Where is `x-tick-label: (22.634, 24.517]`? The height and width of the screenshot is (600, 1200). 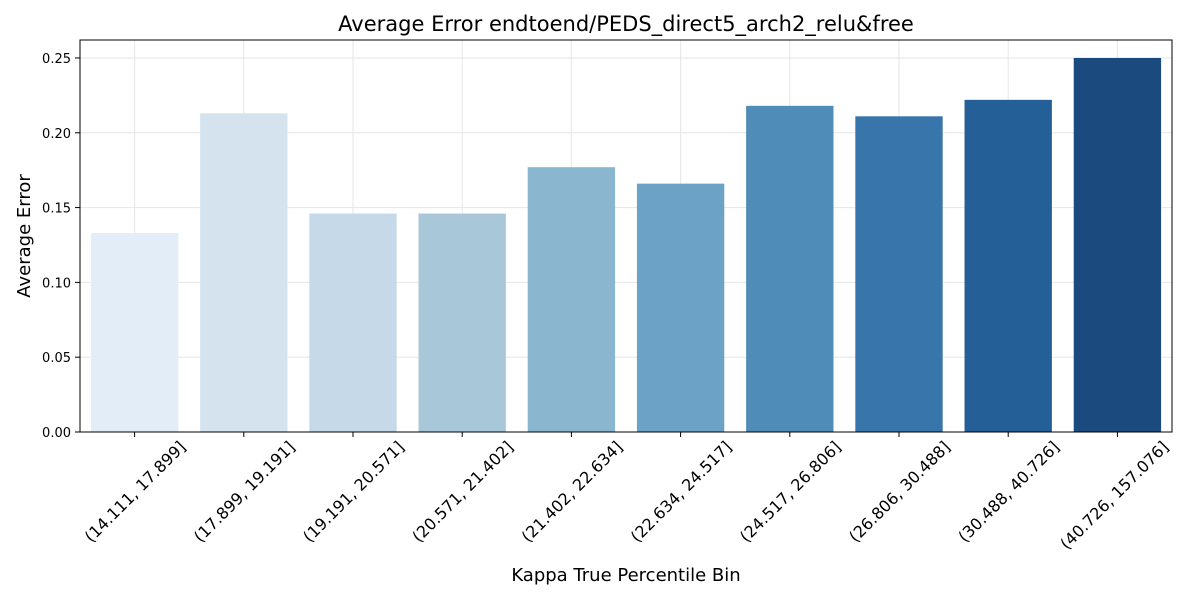 x-tick-label: (22.634, 24.517] is located at coordinates (681, 491).